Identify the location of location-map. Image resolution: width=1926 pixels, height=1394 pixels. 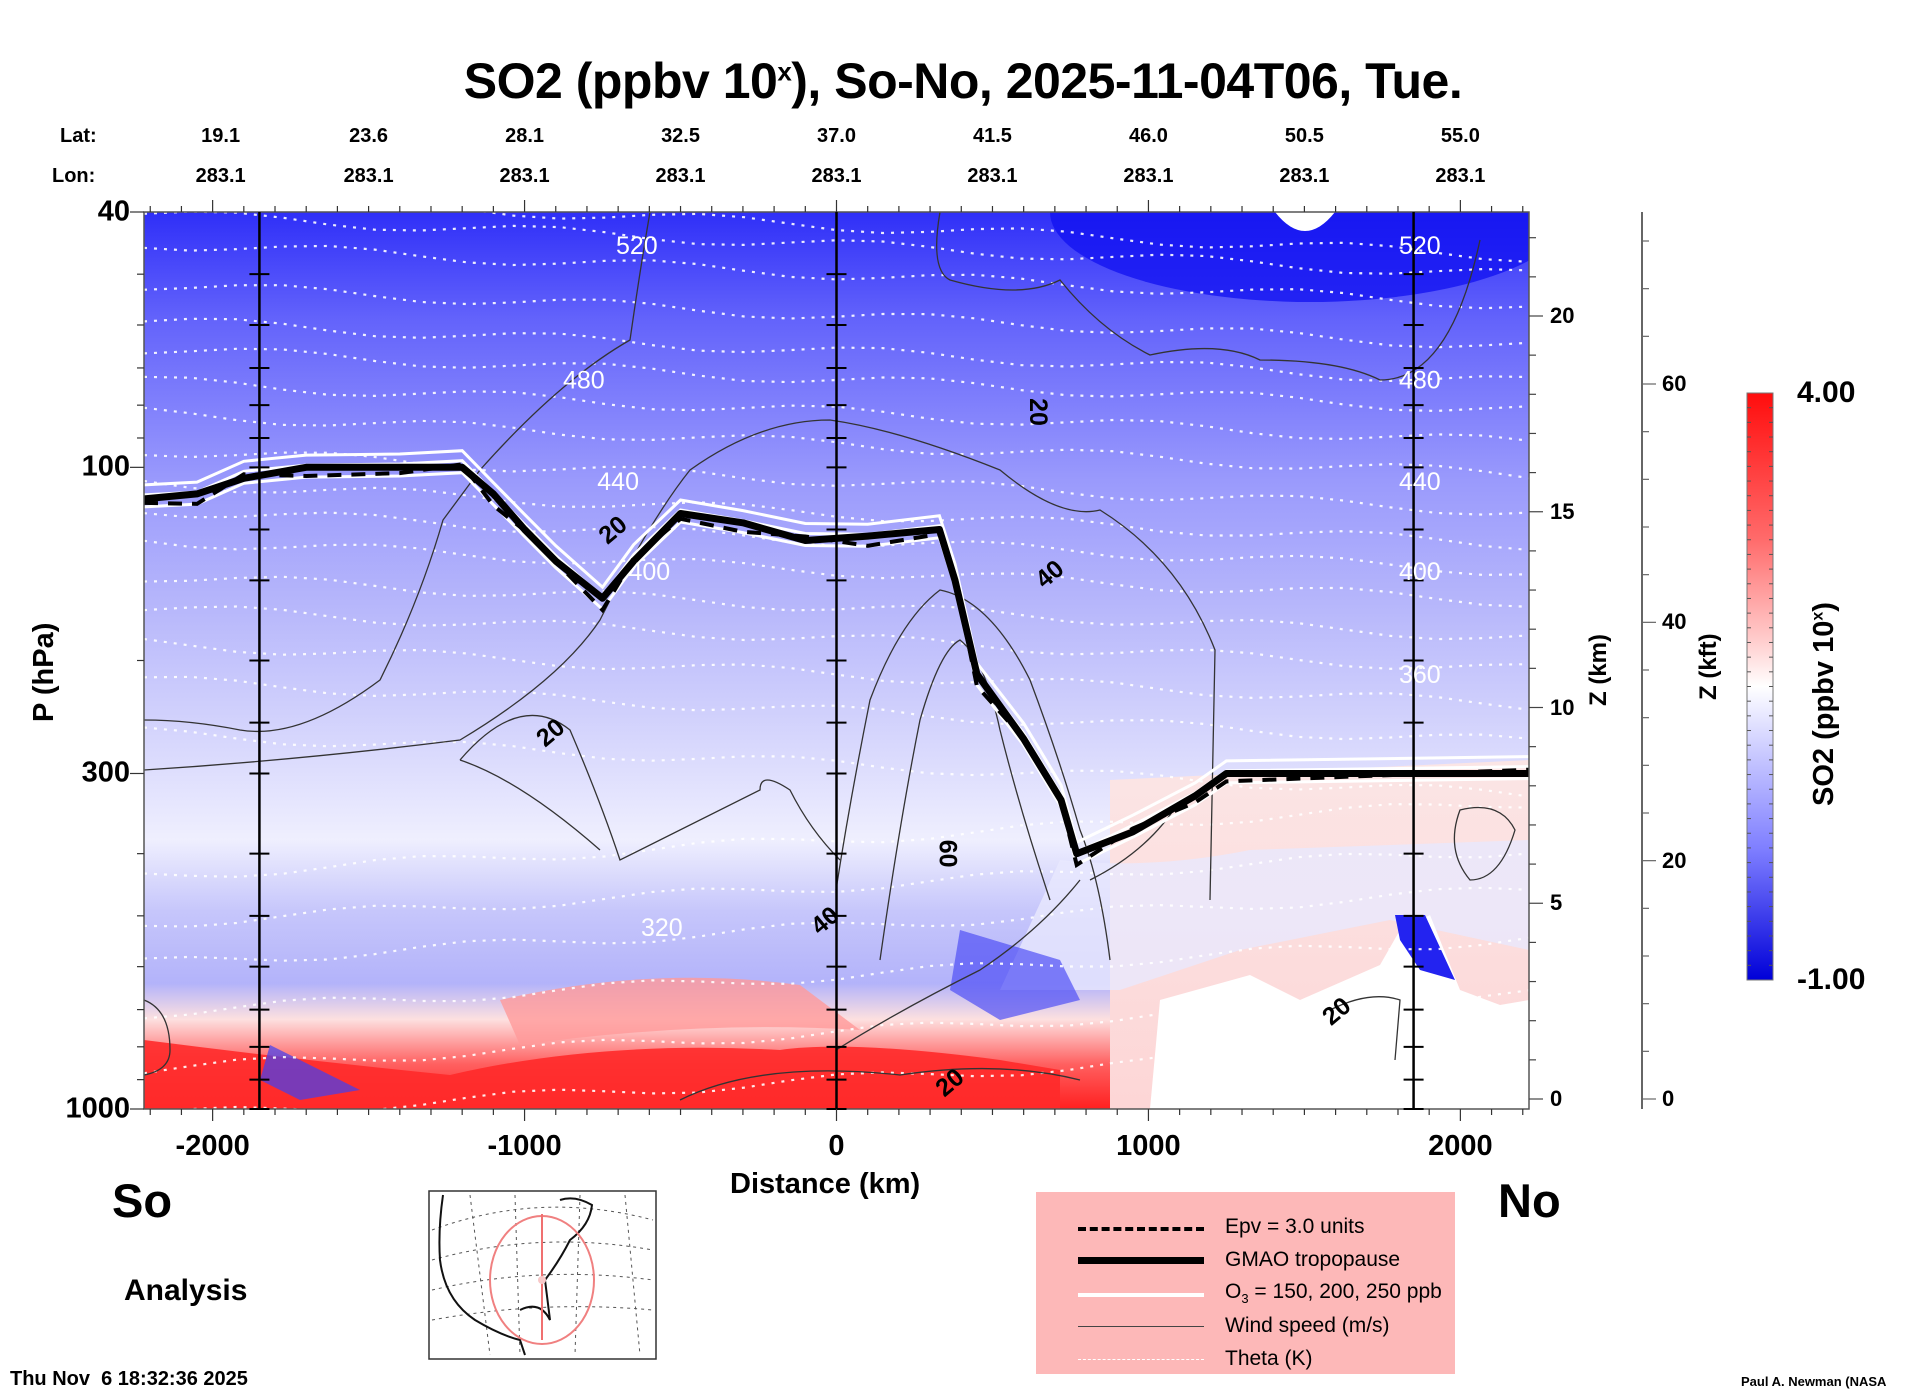
(542, 1275).